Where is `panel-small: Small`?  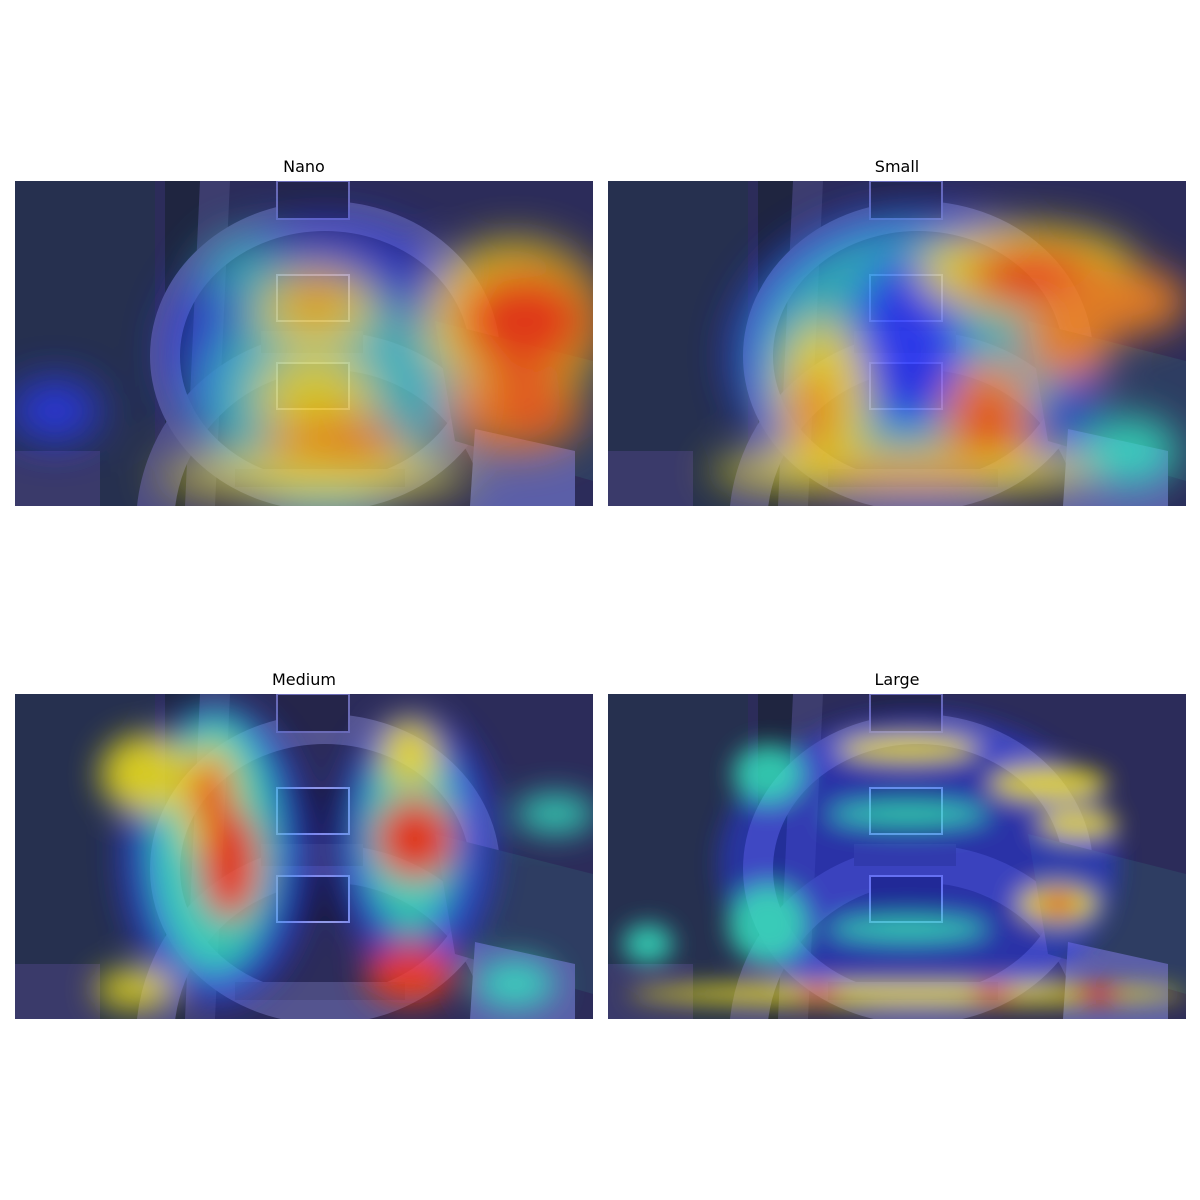
panel-small: Small is located at coordinates (897, 331).